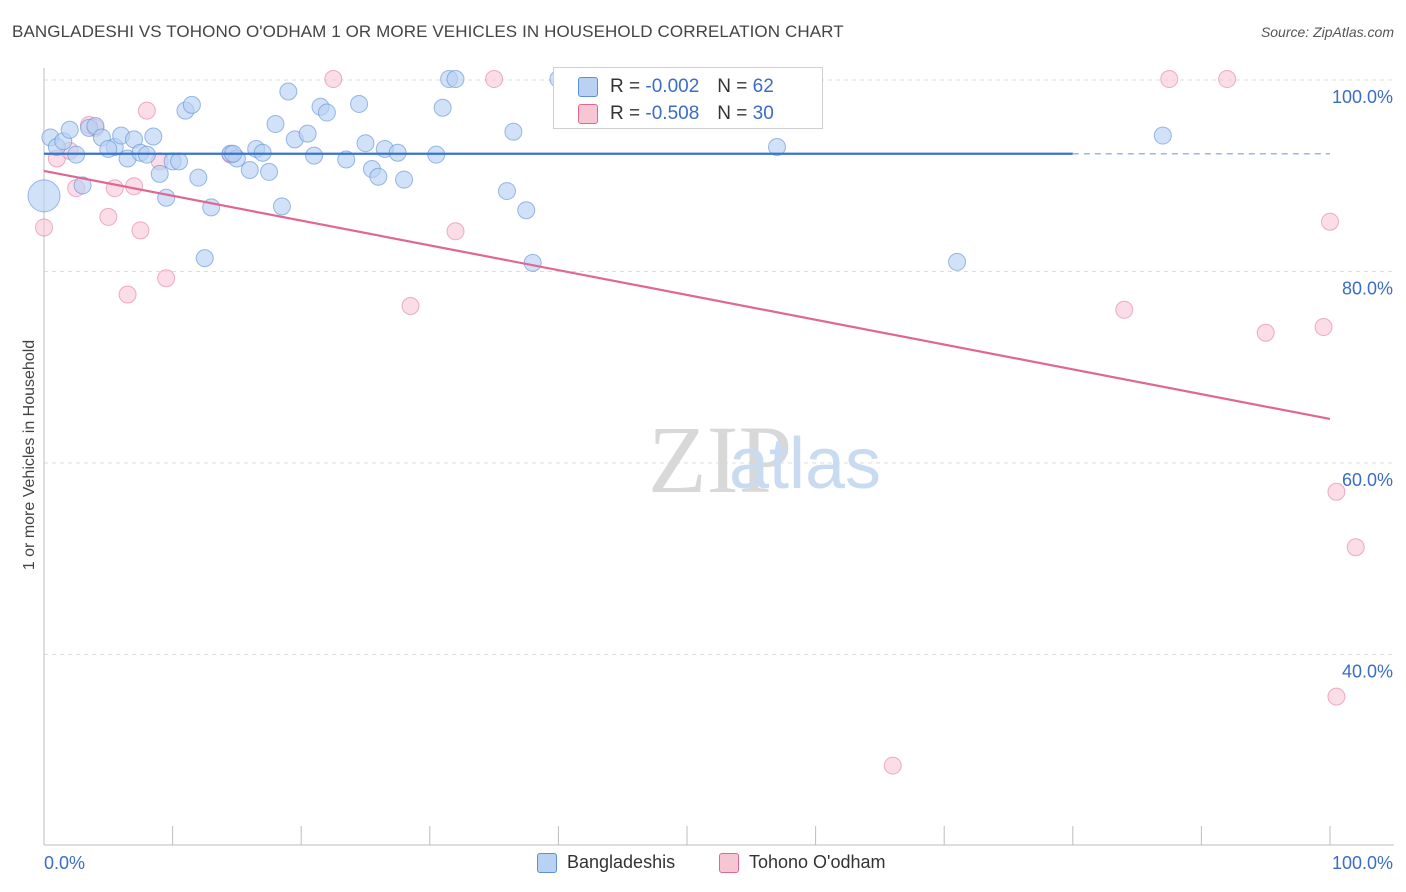 The width and height of the screenshot is (1406, 892). I want to click on y-tick-label: 100.0%, so click(1362, 97).